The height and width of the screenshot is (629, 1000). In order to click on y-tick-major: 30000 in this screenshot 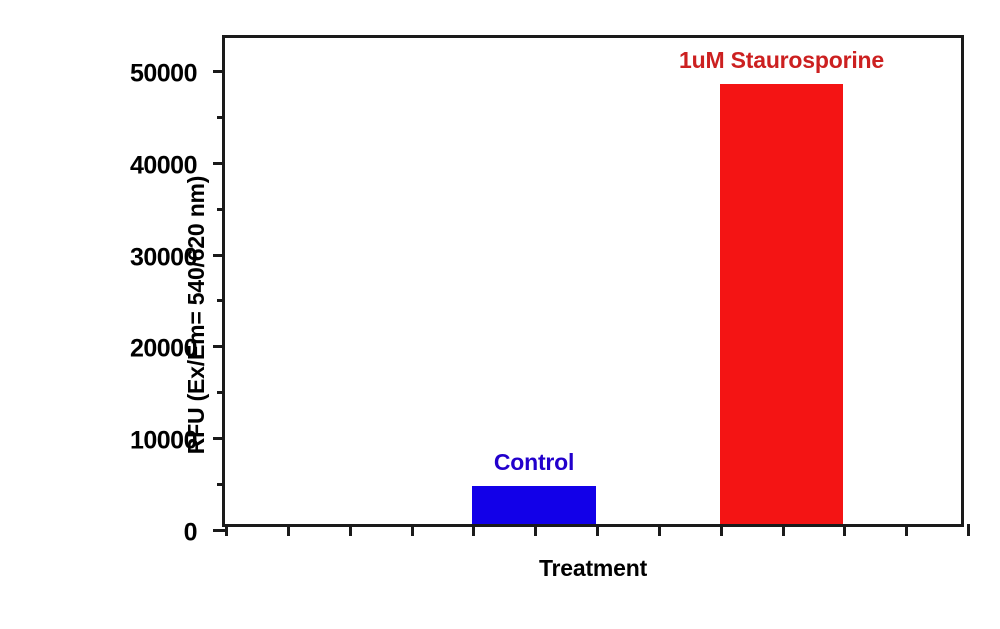, I will do `click(177, 257)`.